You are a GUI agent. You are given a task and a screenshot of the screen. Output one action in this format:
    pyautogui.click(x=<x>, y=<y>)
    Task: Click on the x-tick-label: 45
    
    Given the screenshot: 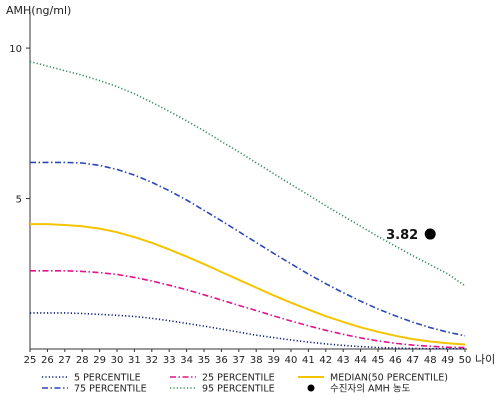 What is the action you would take?
    pyautogui.click(x=378, y=360)
    